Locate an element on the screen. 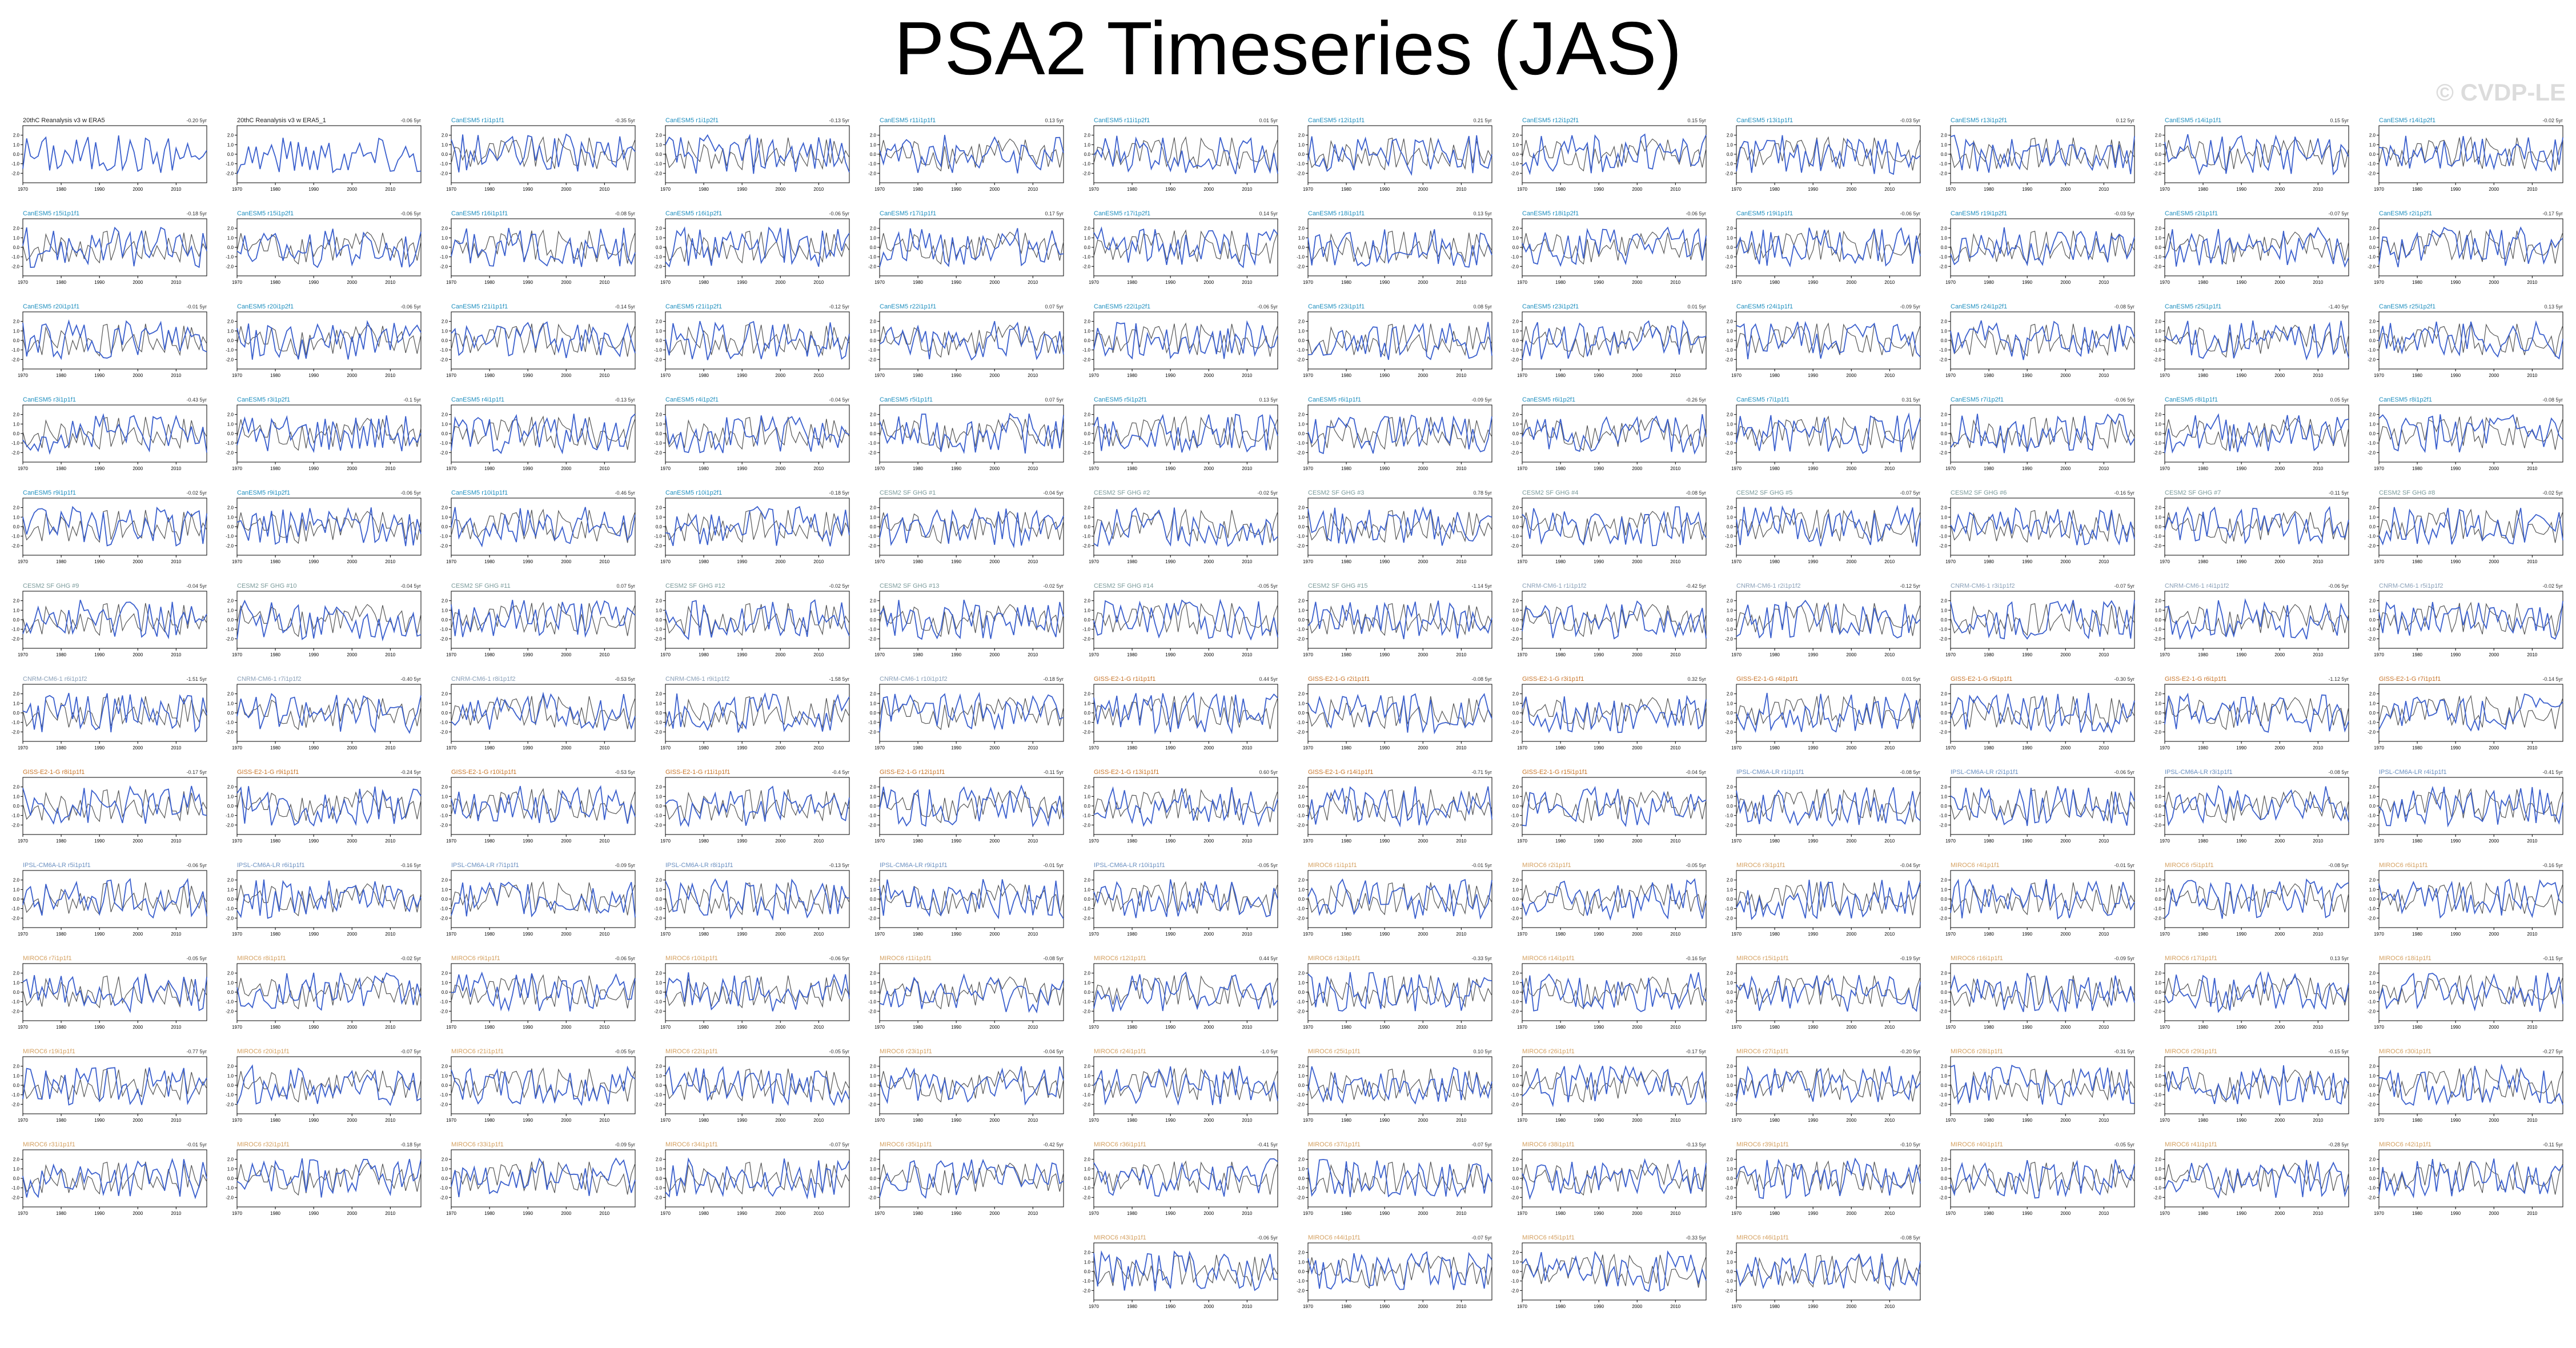 The image size is (2576, 1348). panel-title: CNRM-CM6-1 r4i1p1f2 is located at coordinates (2197, 586).